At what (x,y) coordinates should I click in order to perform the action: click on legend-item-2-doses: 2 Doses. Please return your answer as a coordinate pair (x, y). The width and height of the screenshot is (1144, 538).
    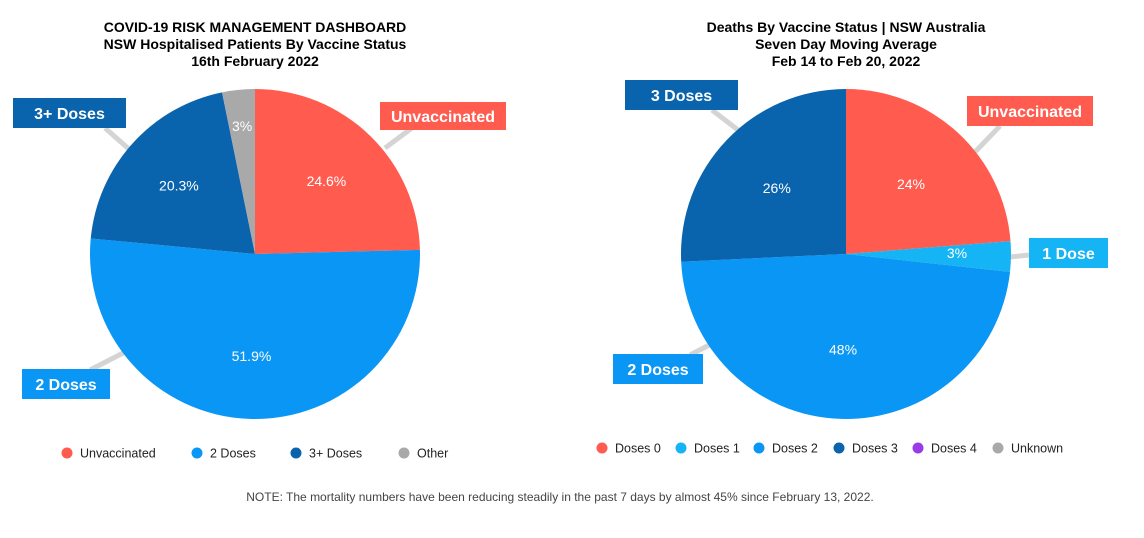
    Looking at the image, I should click on (233, 454).